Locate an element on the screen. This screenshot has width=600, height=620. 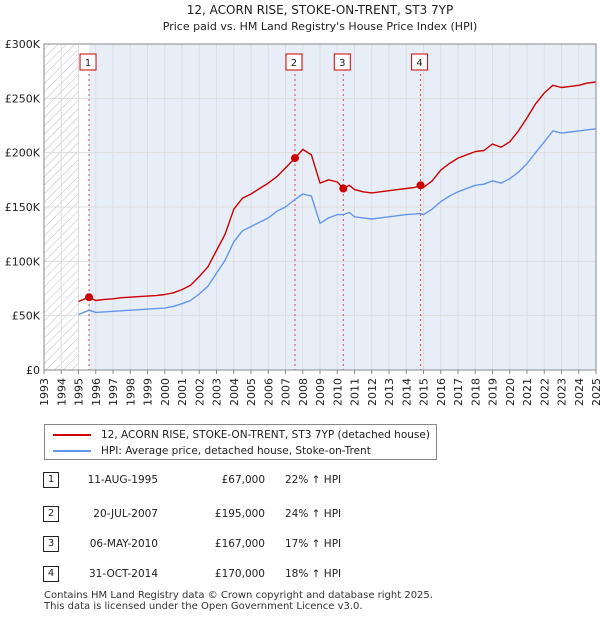
sale-date: 11-AUG-1995 is located at coordinates (122, 480).